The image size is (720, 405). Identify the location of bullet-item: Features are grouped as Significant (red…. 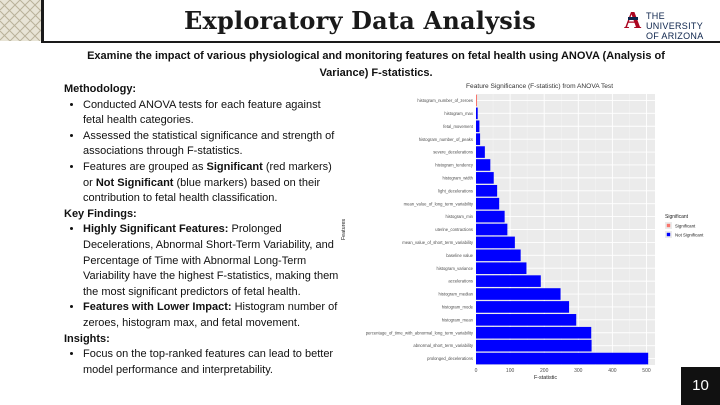
(213, 183).